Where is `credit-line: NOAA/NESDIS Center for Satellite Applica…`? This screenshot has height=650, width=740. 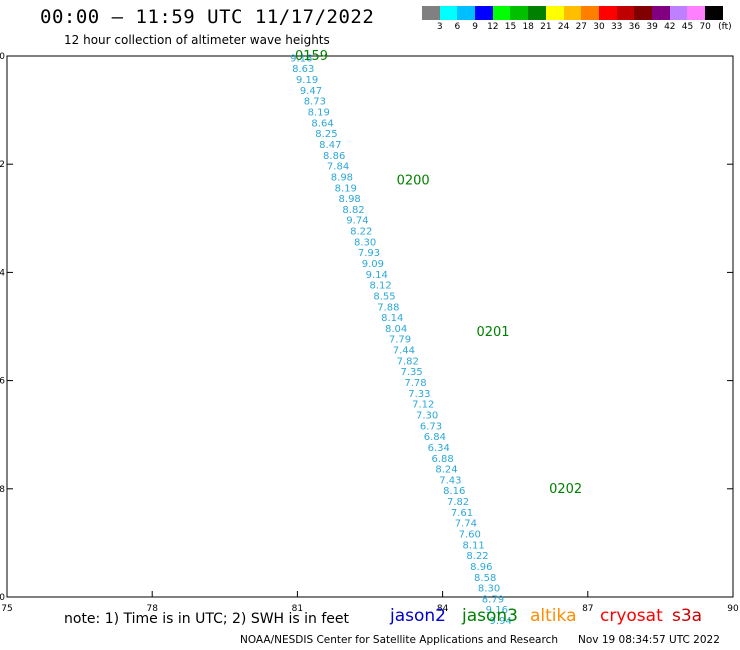 credit-line: NOAA/NESDIS Center for Satellite Applica… is located at coordinates (399, 640).